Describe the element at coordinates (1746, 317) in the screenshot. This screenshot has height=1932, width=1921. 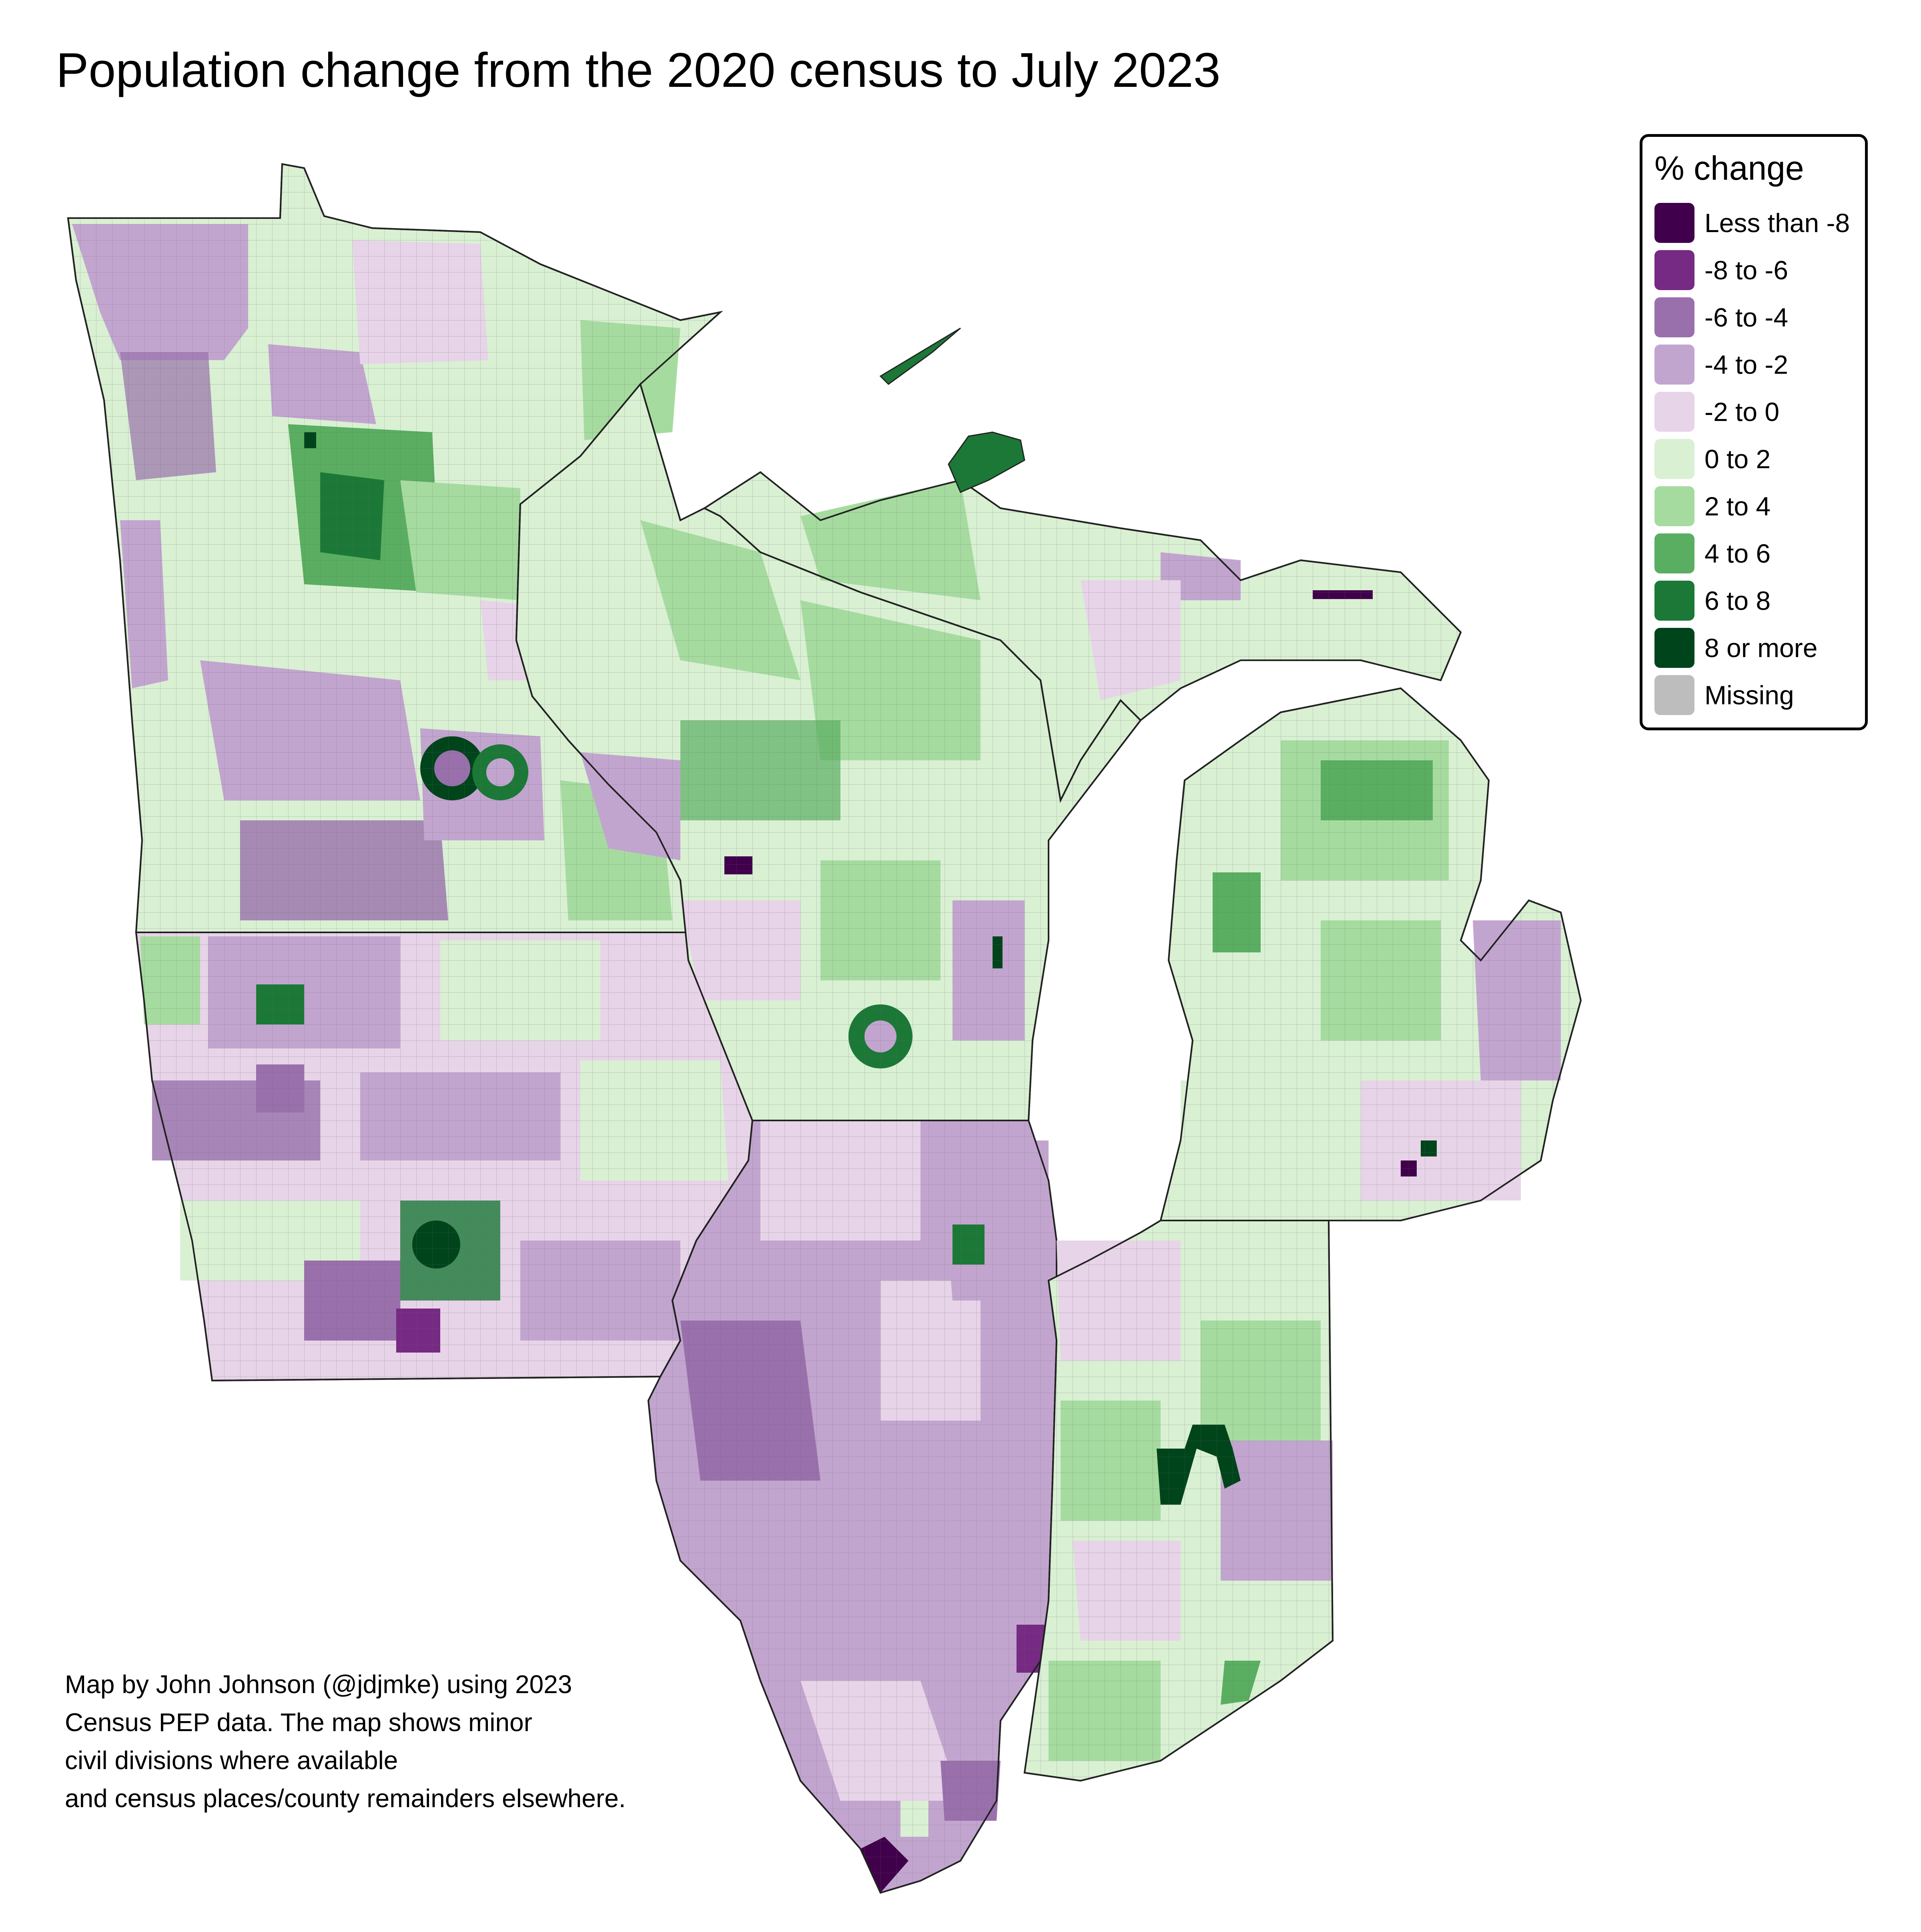
I see `legend-label: -6 to -4` at that location.